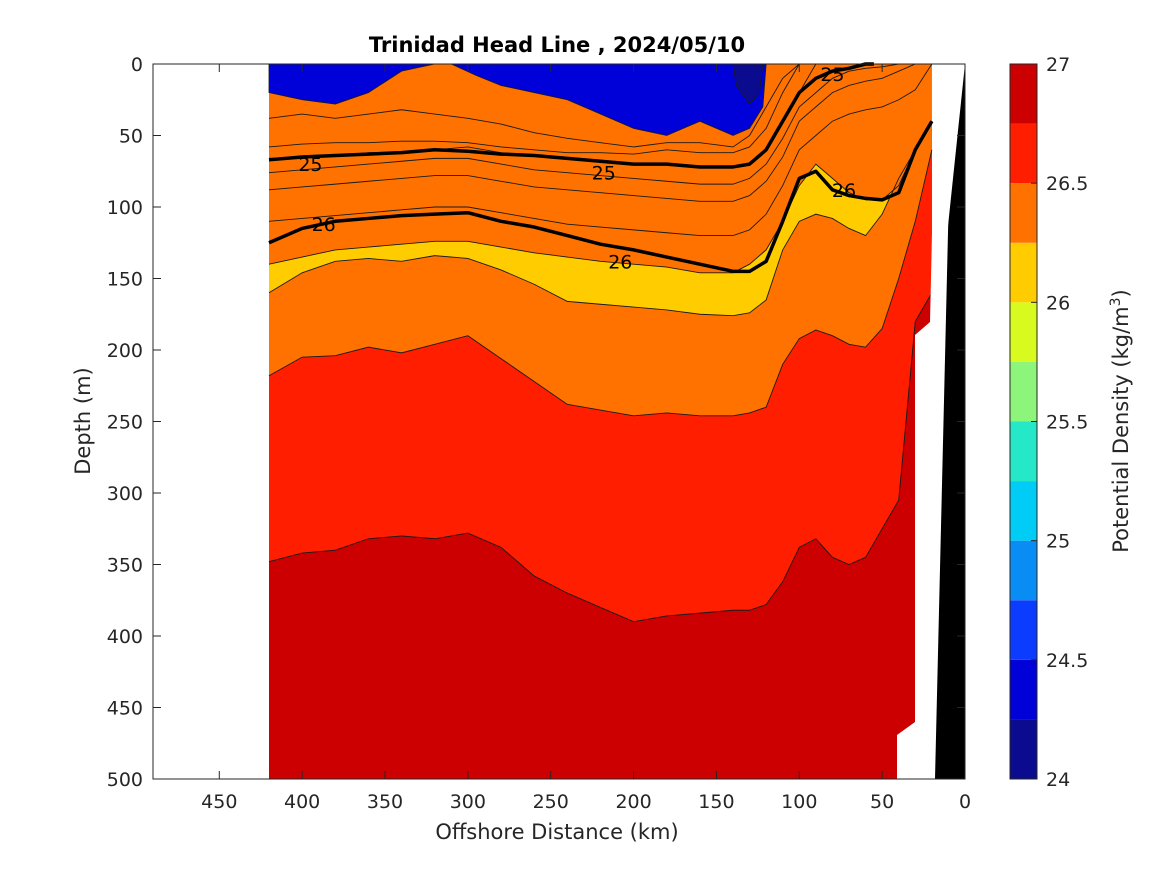 The width and height of the screenshot is (1167, 875). Describe the element at coordinates (556, 832) in the screenshot. I see `x-axis-title: Offshore Distance (km)` at that location.